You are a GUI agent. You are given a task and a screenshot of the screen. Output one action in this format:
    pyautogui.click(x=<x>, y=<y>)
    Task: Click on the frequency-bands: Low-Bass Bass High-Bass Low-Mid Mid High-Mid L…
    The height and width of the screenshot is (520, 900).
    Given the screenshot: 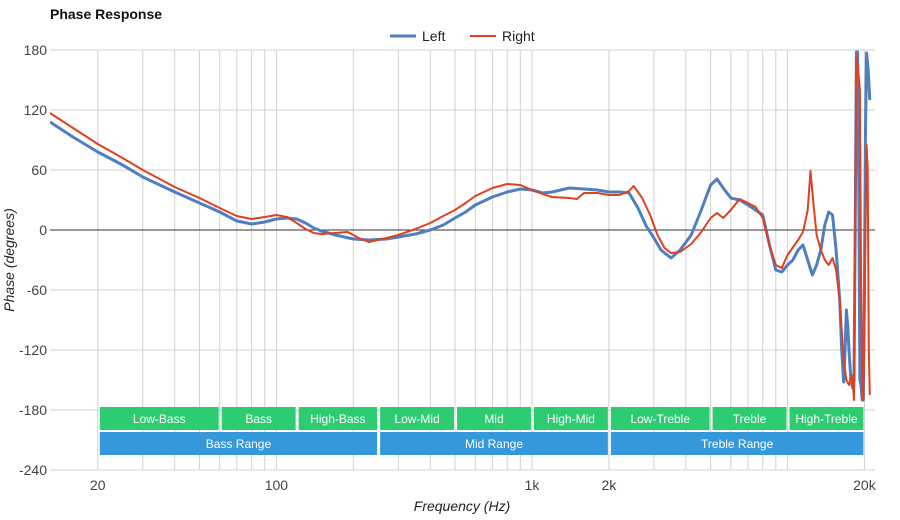 What is the action you would take?
    pyautogui.click(x=481, y=431)
    